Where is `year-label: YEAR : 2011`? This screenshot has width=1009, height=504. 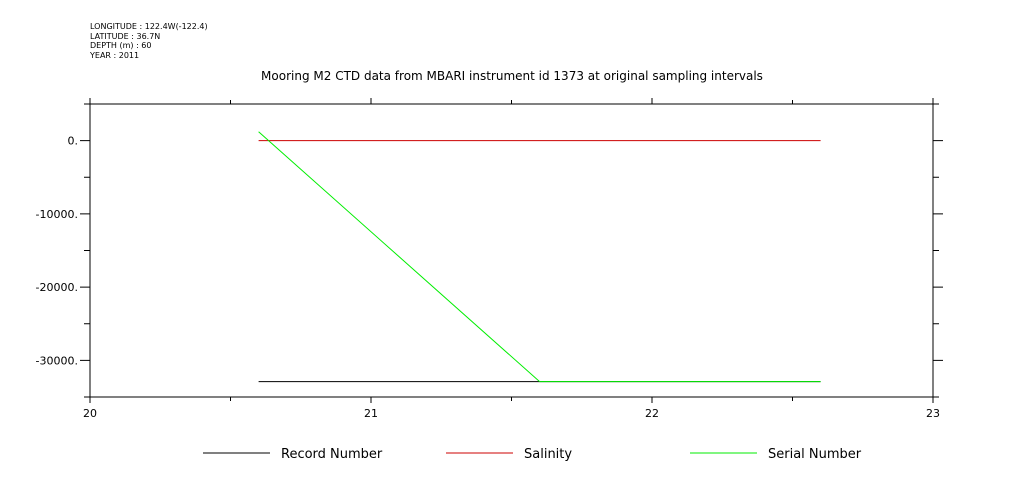 year-label: YEAR : 2011 is located at coordinates (115, 55).